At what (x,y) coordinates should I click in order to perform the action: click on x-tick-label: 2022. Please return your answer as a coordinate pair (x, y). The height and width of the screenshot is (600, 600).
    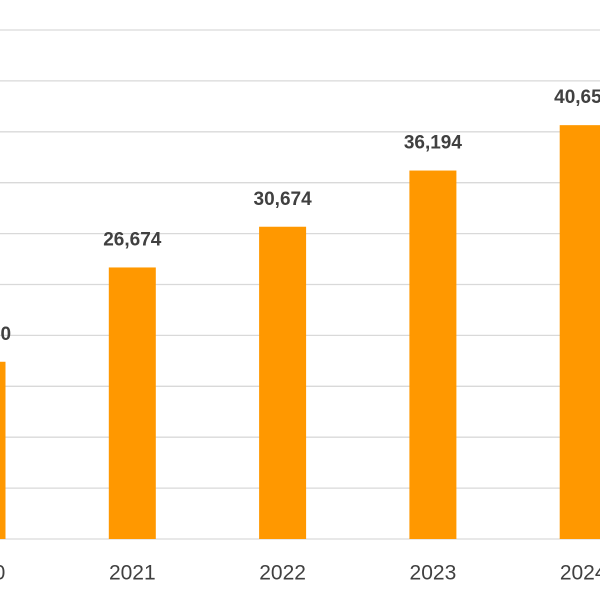
    Looking at the image, I should click on (282, 573).